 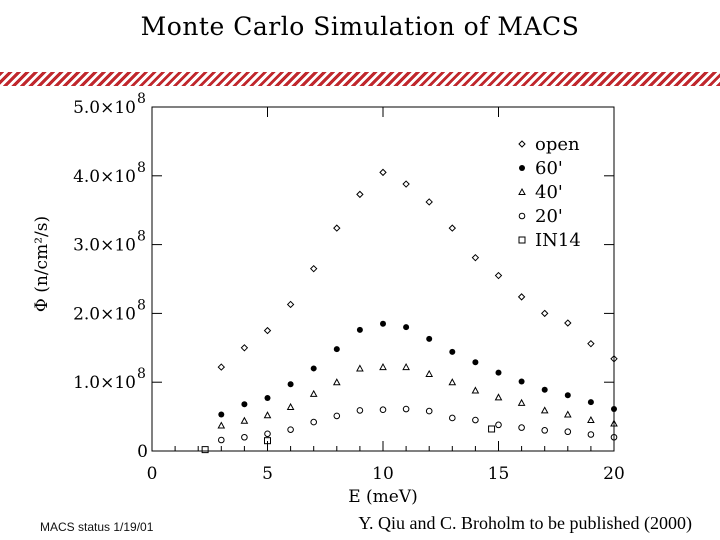 What do you see at coordinates (360, 26) in the screenshot?
I see `slide-title: Monte Carlo Simulation of MACS` at bounding box center [360, 26].